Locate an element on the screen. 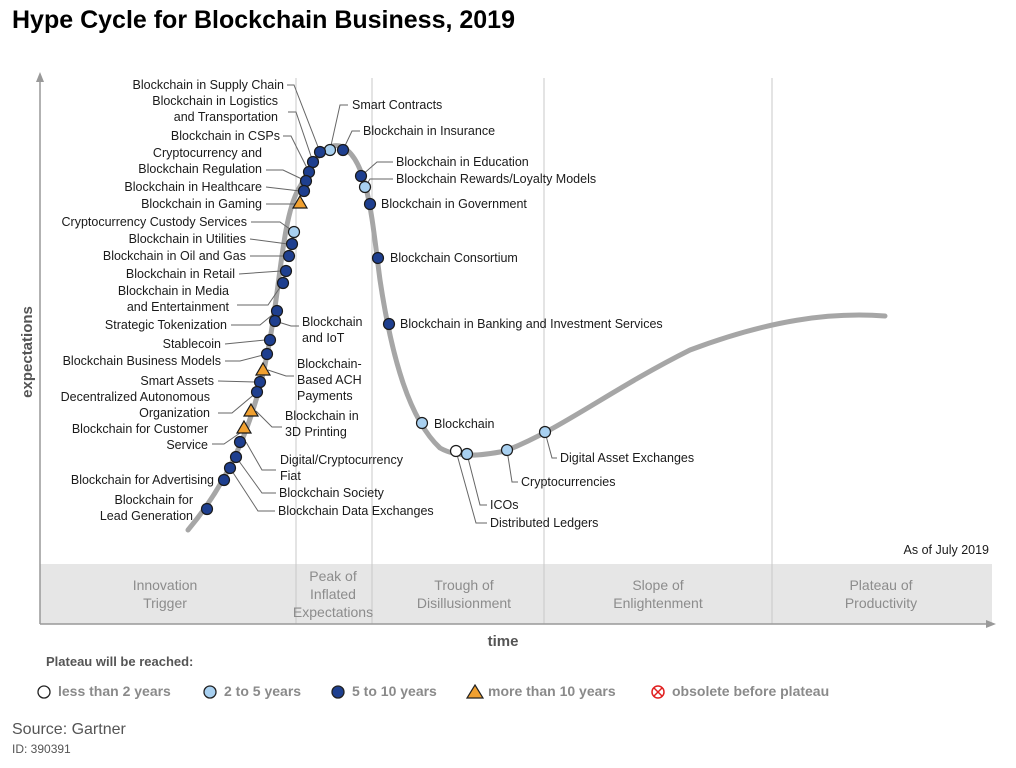 This screenshot has height=768, width=1016. label-blockchain-in-education: Blockchain in Education is located at coordinates (462, 162).